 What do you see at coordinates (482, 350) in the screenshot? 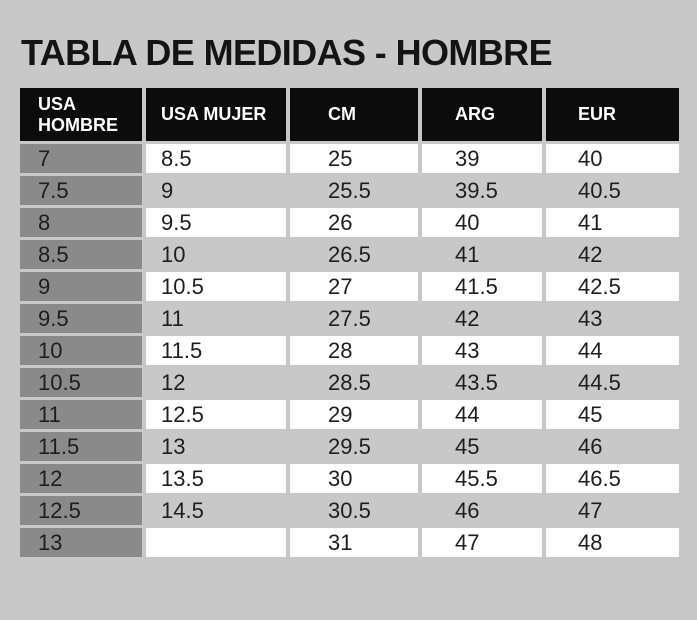
I see `table-cell-arg: 43` at bounding box center [482, 350].